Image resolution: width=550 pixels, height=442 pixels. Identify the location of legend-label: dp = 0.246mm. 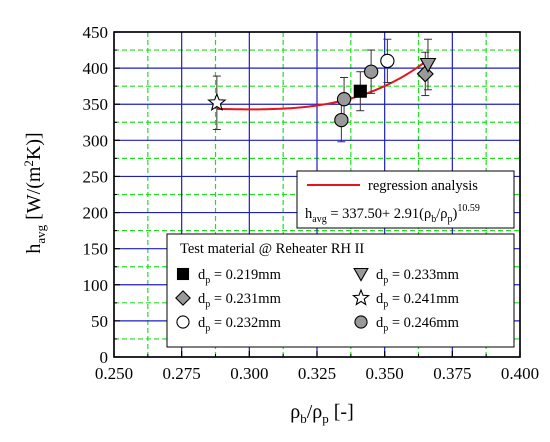
(418, 324).